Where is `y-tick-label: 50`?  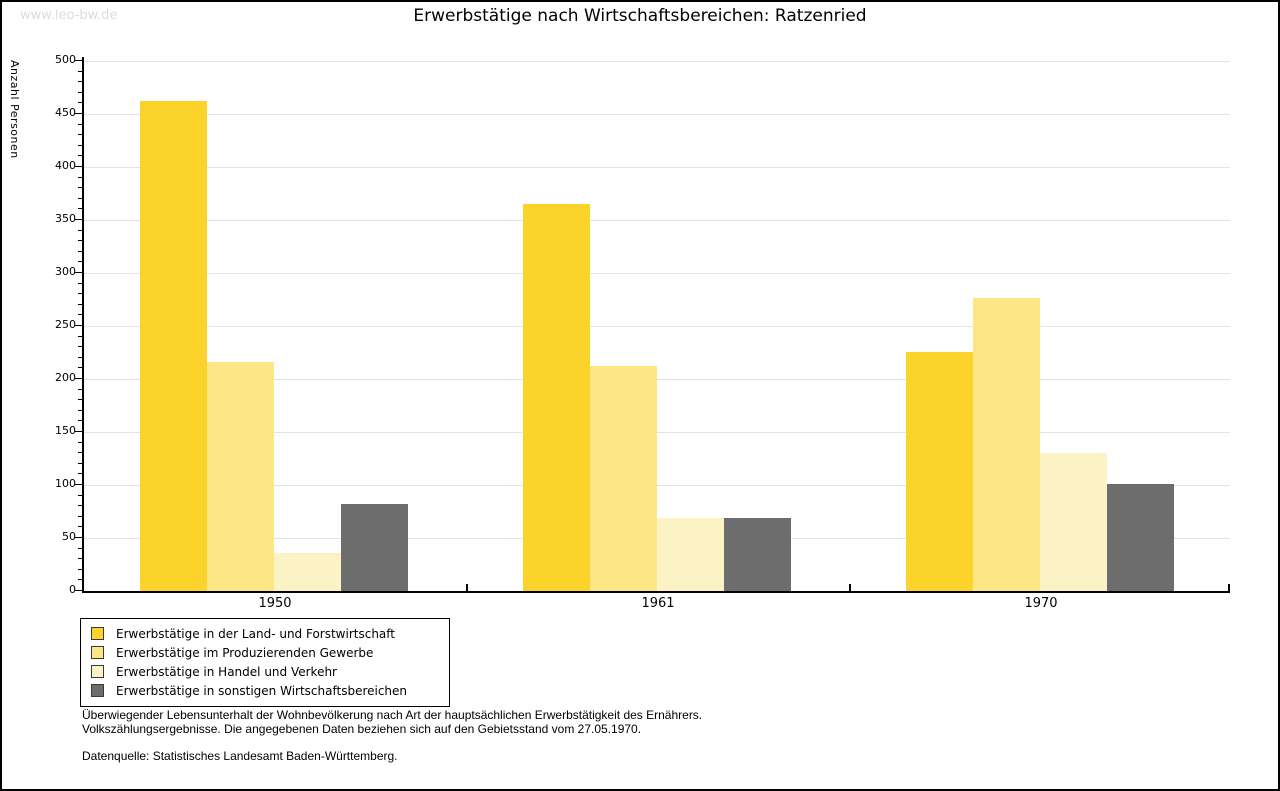 y-tick-label: 50 is located at coordinates (69, 536).